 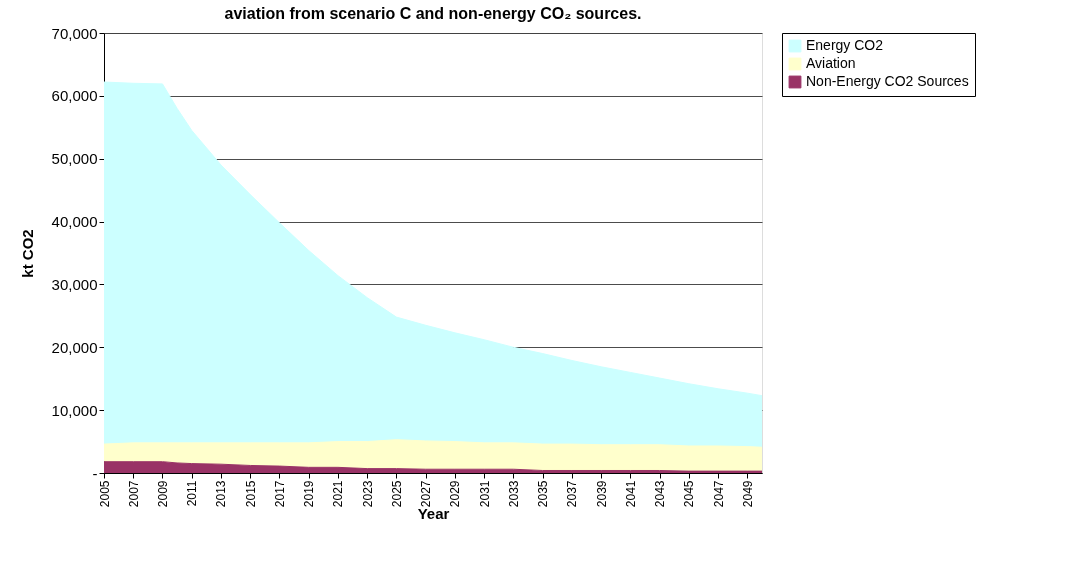 I want to click on legend-label: Aviation, so click(x=831, y=63).